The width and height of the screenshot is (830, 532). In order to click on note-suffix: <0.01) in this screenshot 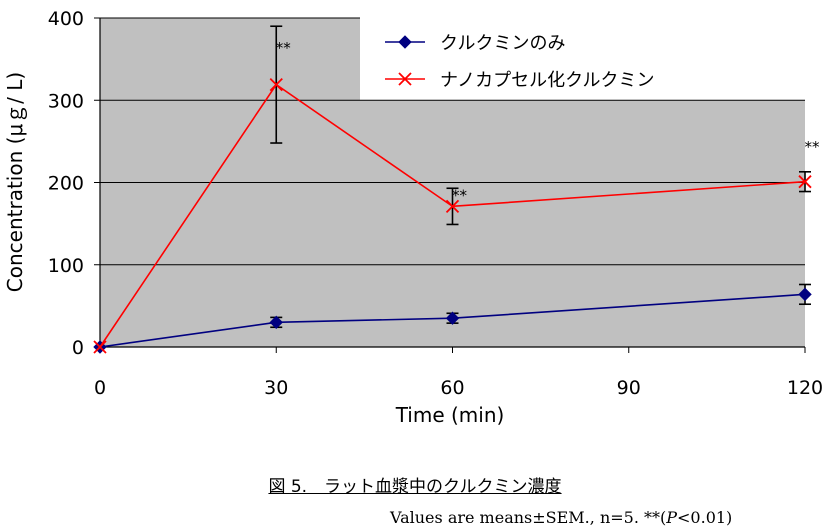, I will do `click(705, 517)`.